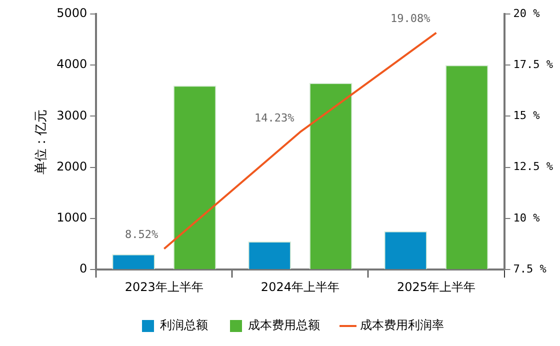 The width and height of the screenshot is (560, 346). Describe the element at coordinates (402, 325) in the screenshot. I see `legend-label: 成本费用利润率` at that location.